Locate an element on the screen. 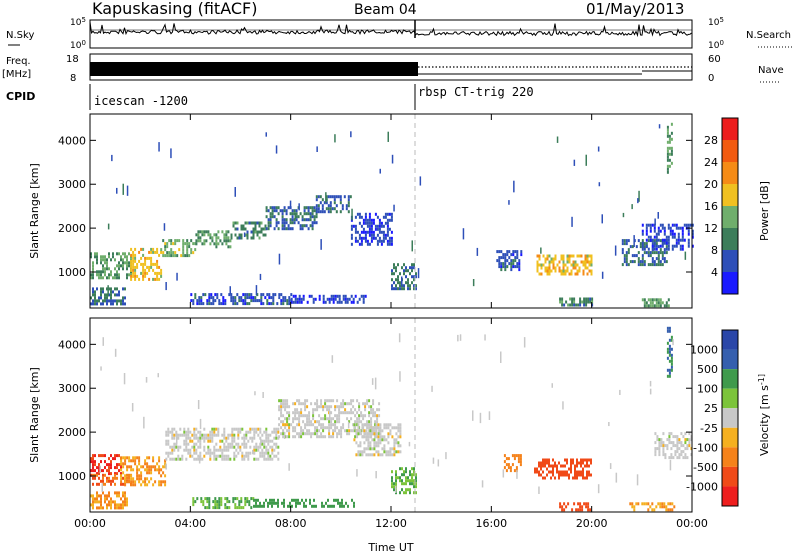 This screenshot has height=554, width=800. nsearch-tick-bottom: 100 is located at coordinates (716, 45).